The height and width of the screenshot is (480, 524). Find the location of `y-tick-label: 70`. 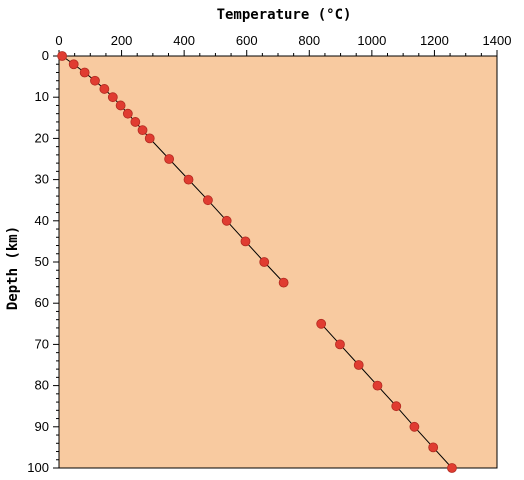

y-tick-label: 70 is located at coordinates (42, 343).